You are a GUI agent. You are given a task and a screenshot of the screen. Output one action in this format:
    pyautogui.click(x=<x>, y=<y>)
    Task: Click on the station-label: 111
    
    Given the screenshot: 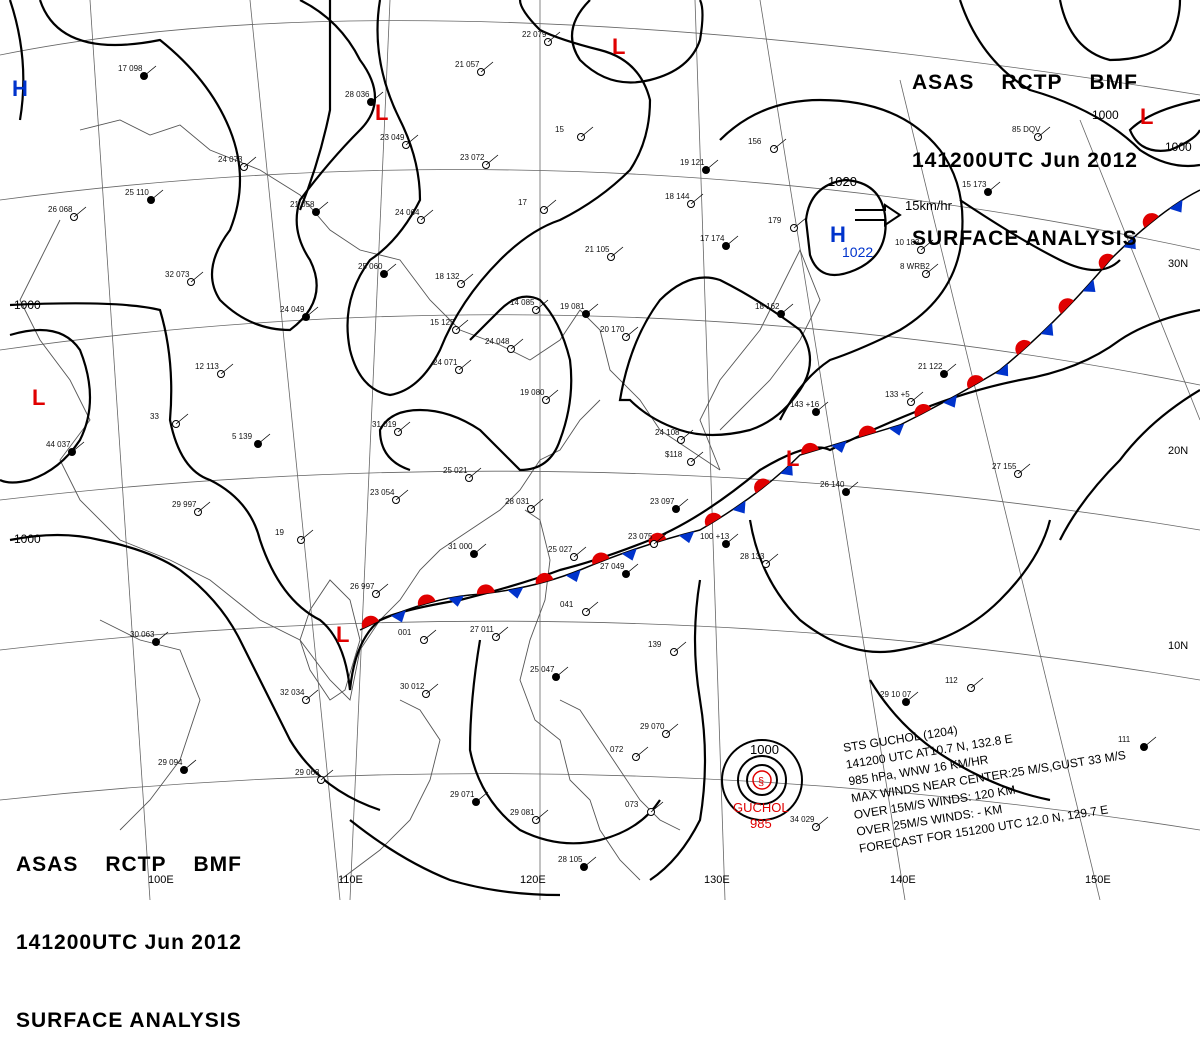 What is the action you would take?
    pyautogui.click(x=1124, y=739)
    